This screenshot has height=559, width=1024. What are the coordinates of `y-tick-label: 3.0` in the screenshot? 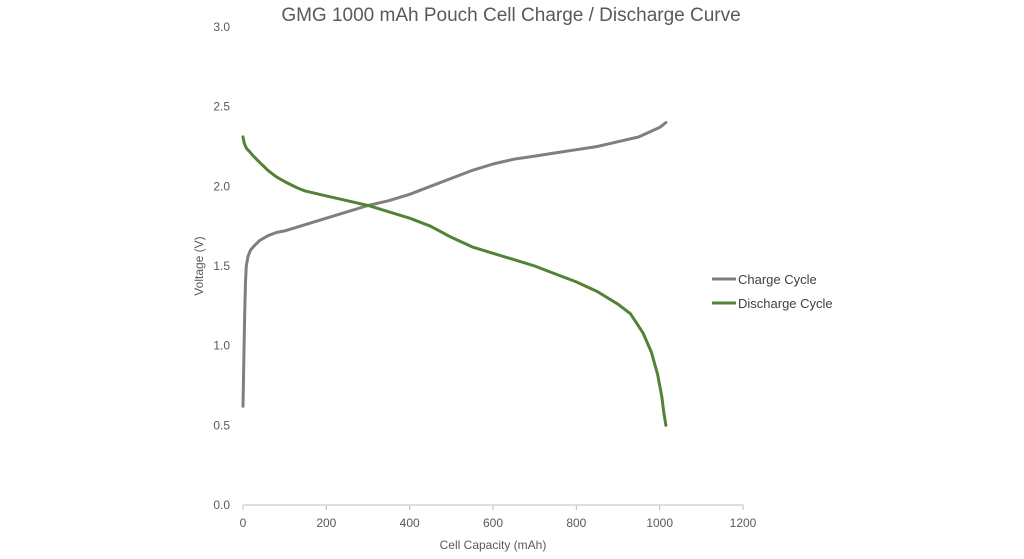 It's located at (221, 27).